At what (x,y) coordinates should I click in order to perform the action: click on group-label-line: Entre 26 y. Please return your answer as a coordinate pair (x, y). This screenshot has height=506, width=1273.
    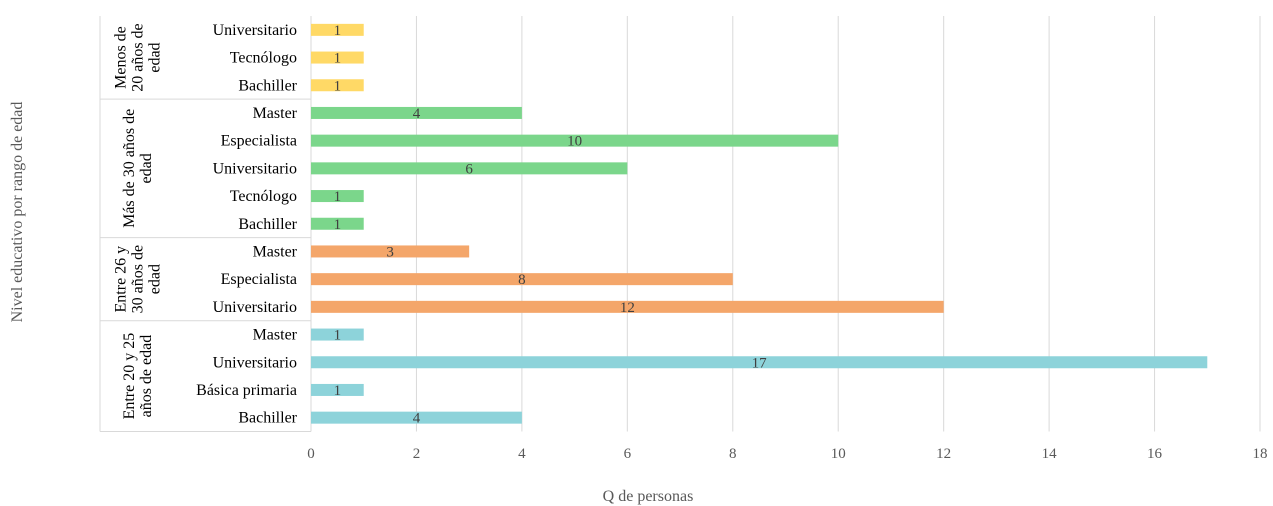
    Looking at the image, I should click on (121, 279).